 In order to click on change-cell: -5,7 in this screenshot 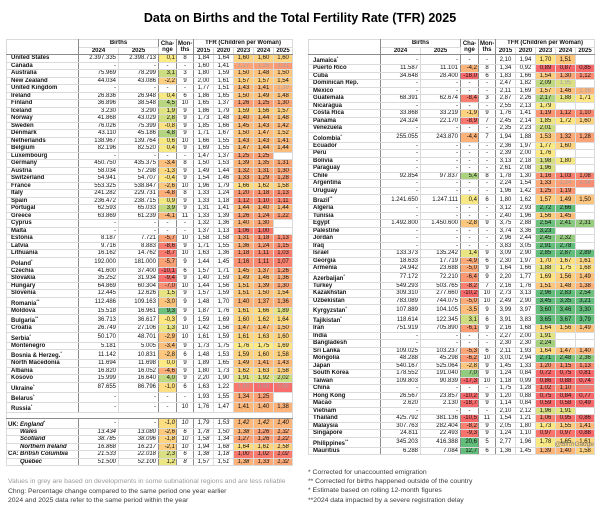, I will do `click(167, 238)`.